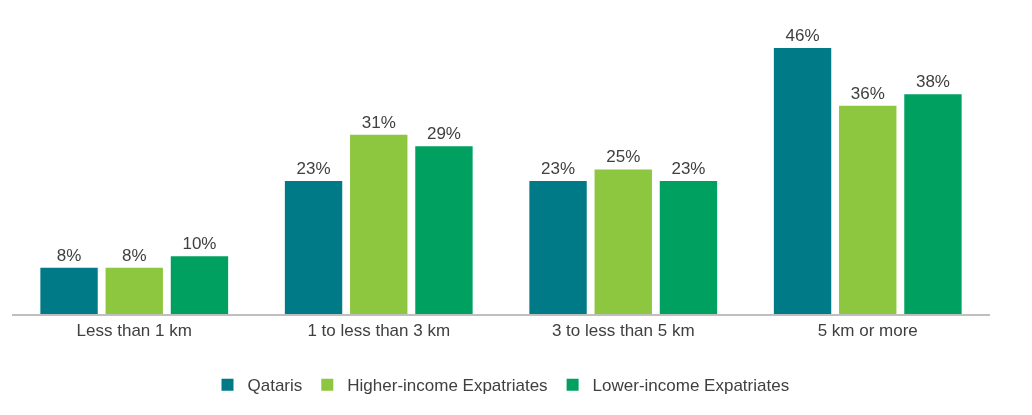  Describe the element at coordinates (275, 386) in the screenshot. I see `legend-label: Qataris` at that location.